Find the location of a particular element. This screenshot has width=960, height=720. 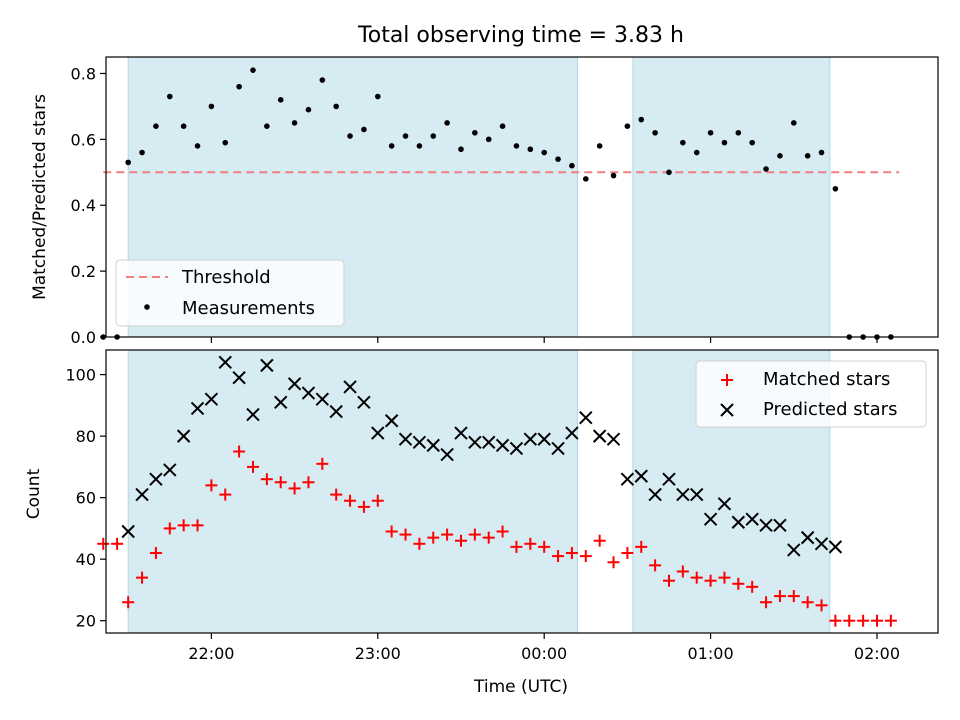

legend-measurements-label: Measurements is located at coordinates (248, 308).